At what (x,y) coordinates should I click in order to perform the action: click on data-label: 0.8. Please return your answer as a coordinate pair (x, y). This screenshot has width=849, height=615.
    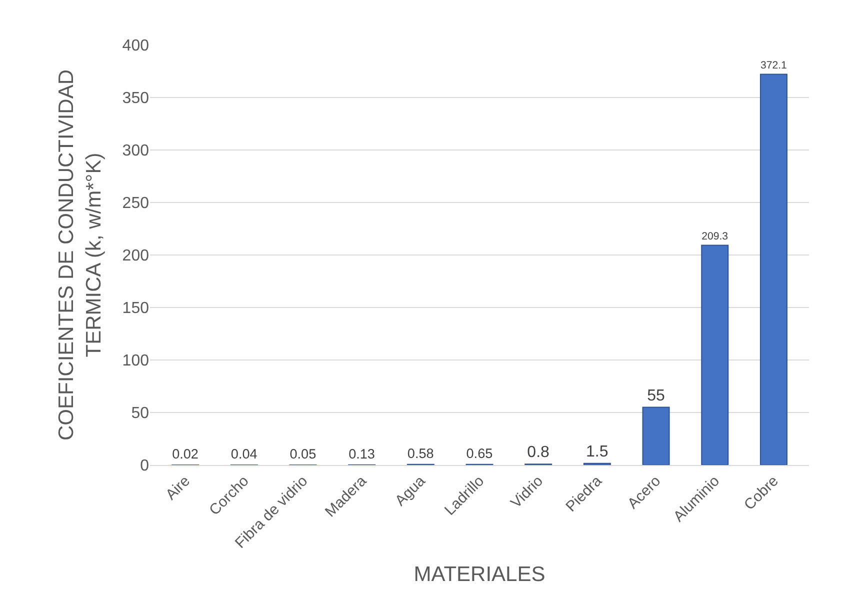
    Looking at the image, I should click on (538, 453).